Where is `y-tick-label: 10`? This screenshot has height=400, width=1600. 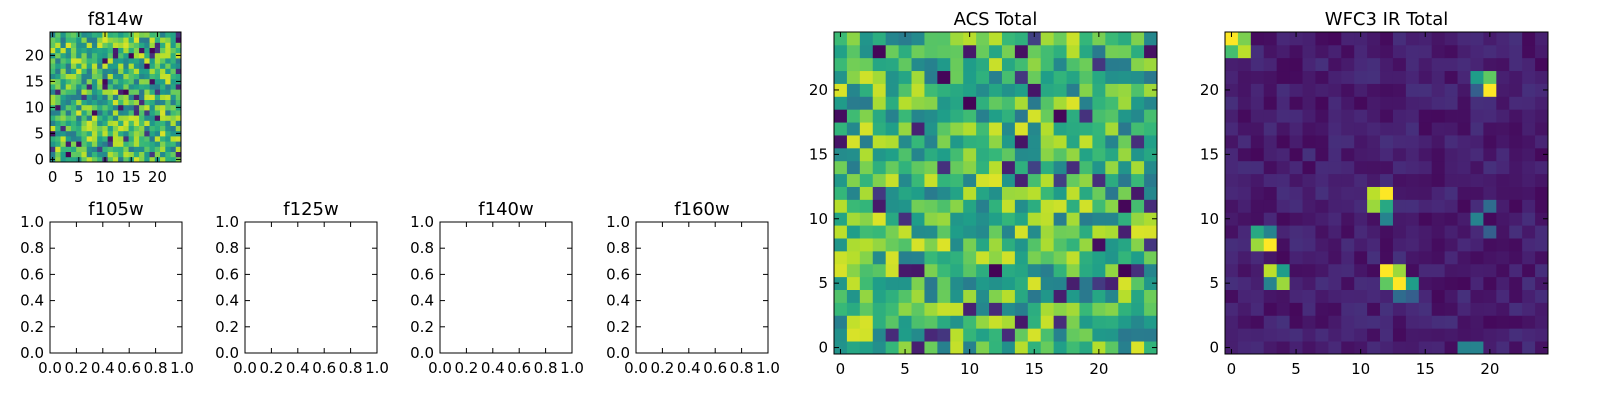
y-tick-label: 10 is located at coordinates (1209, 219).